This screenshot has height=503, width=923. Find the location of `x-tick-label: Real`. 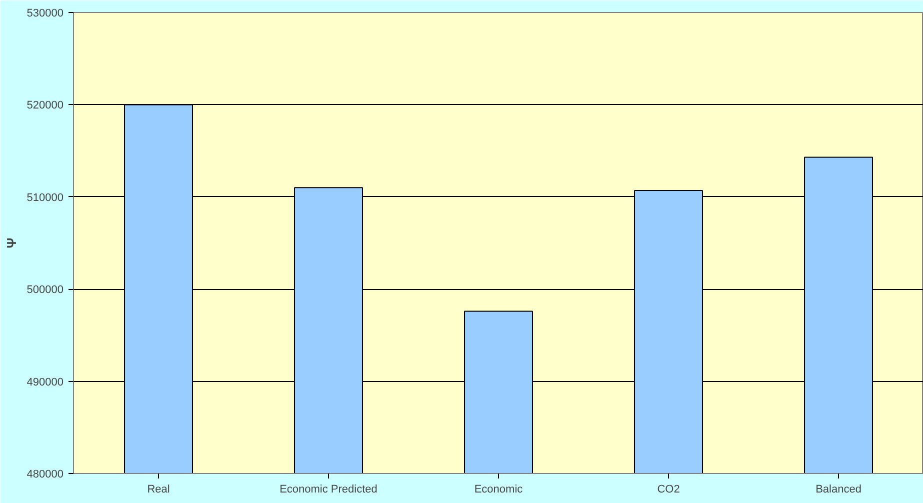

x-tick-label: Real is located at coordinates (158, 490).